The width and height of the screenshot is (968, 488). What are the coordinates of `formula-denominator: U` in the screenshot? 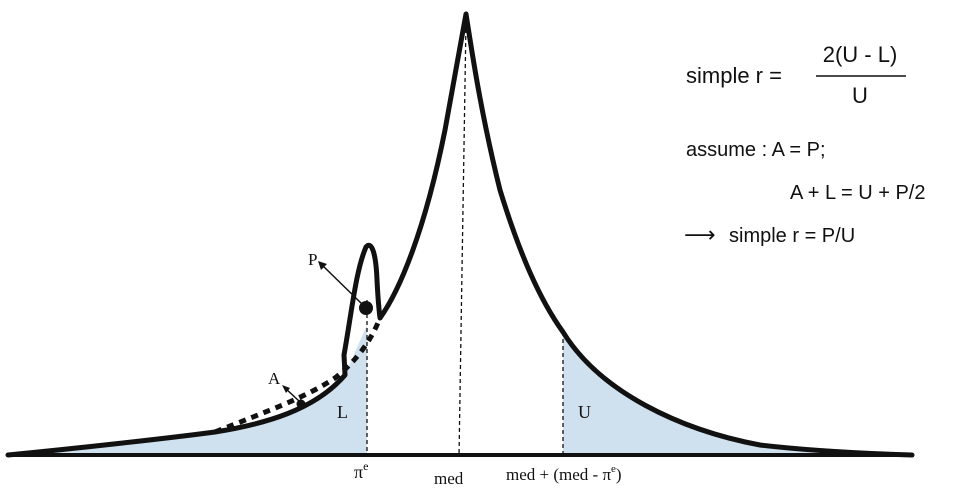 It's located at (860, 95).